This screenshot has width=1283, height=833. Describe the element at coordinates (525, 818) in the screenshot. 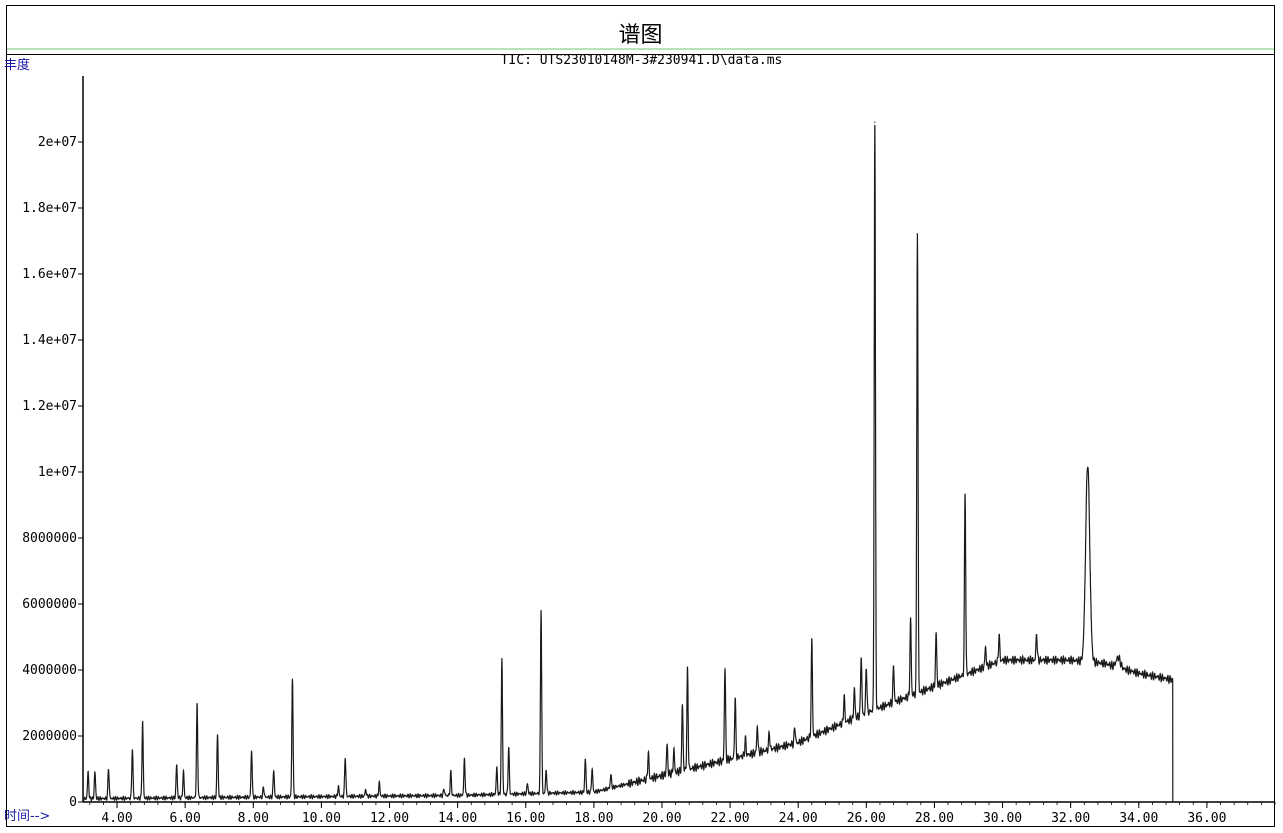

I see `x-tick-label: 16.00` at that location.